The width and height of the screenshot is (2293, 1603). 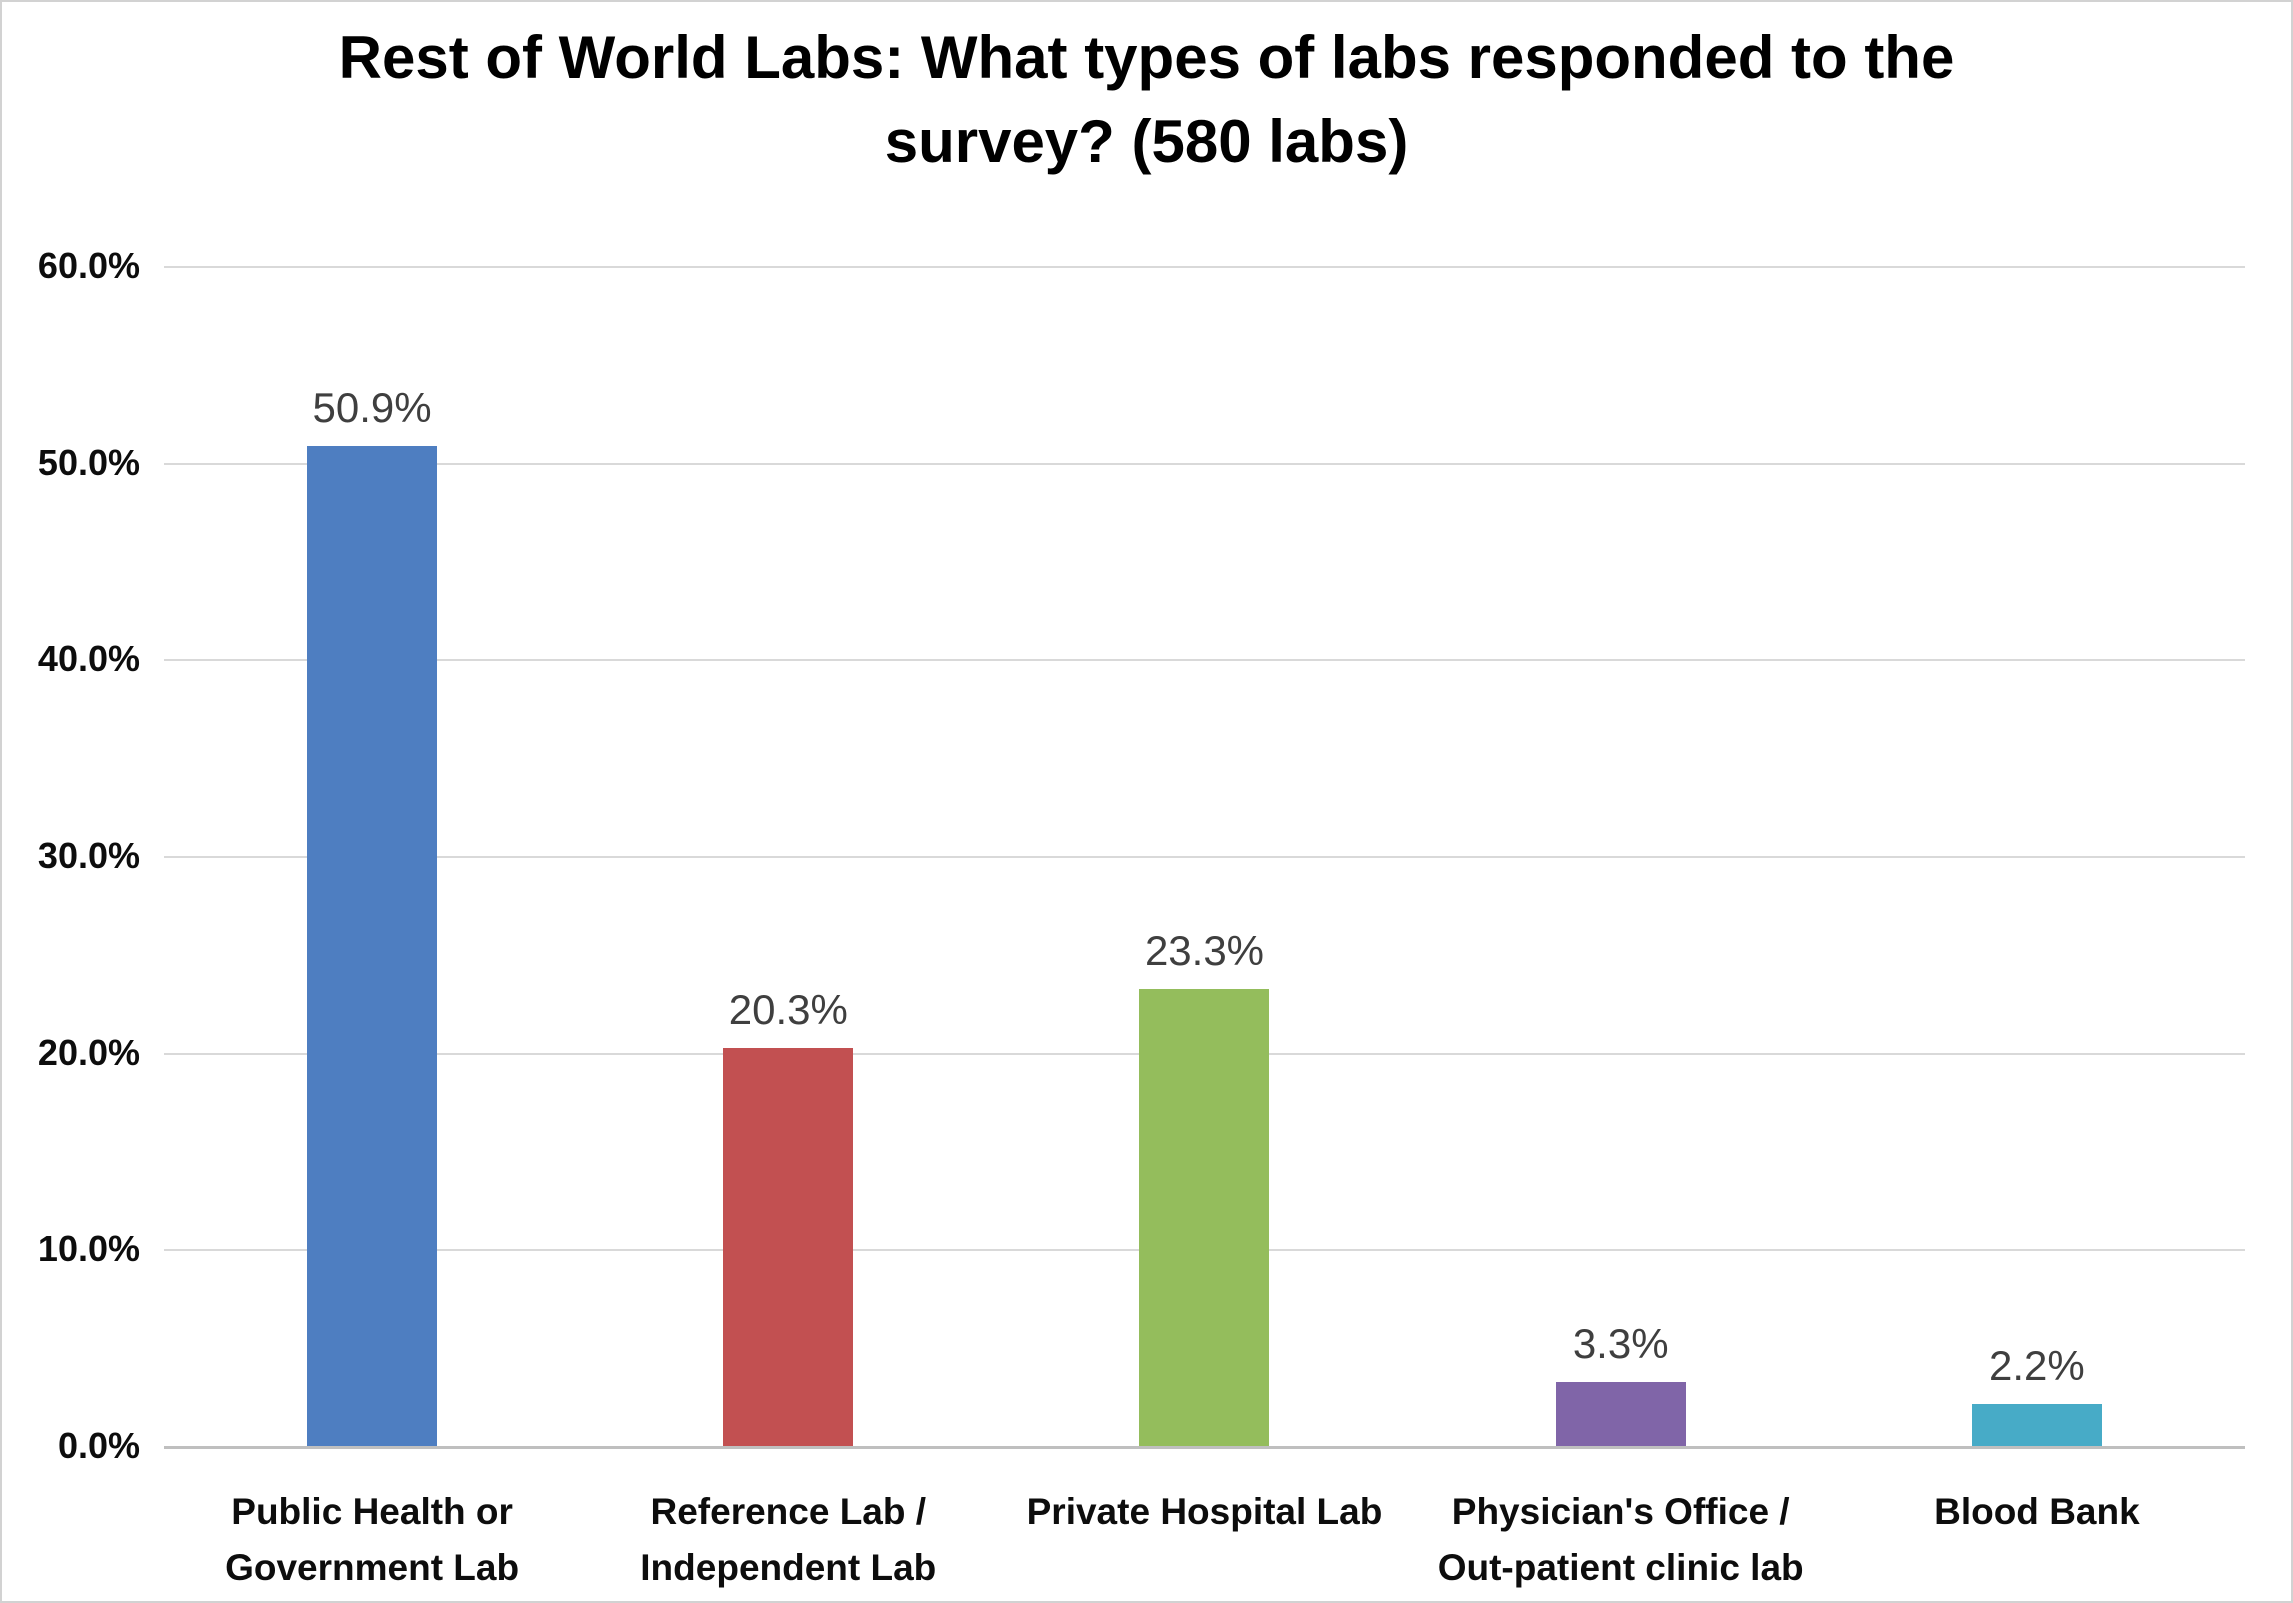 I want to click on bar-value-label: 3.3%, so click(x=1620, y=1344).